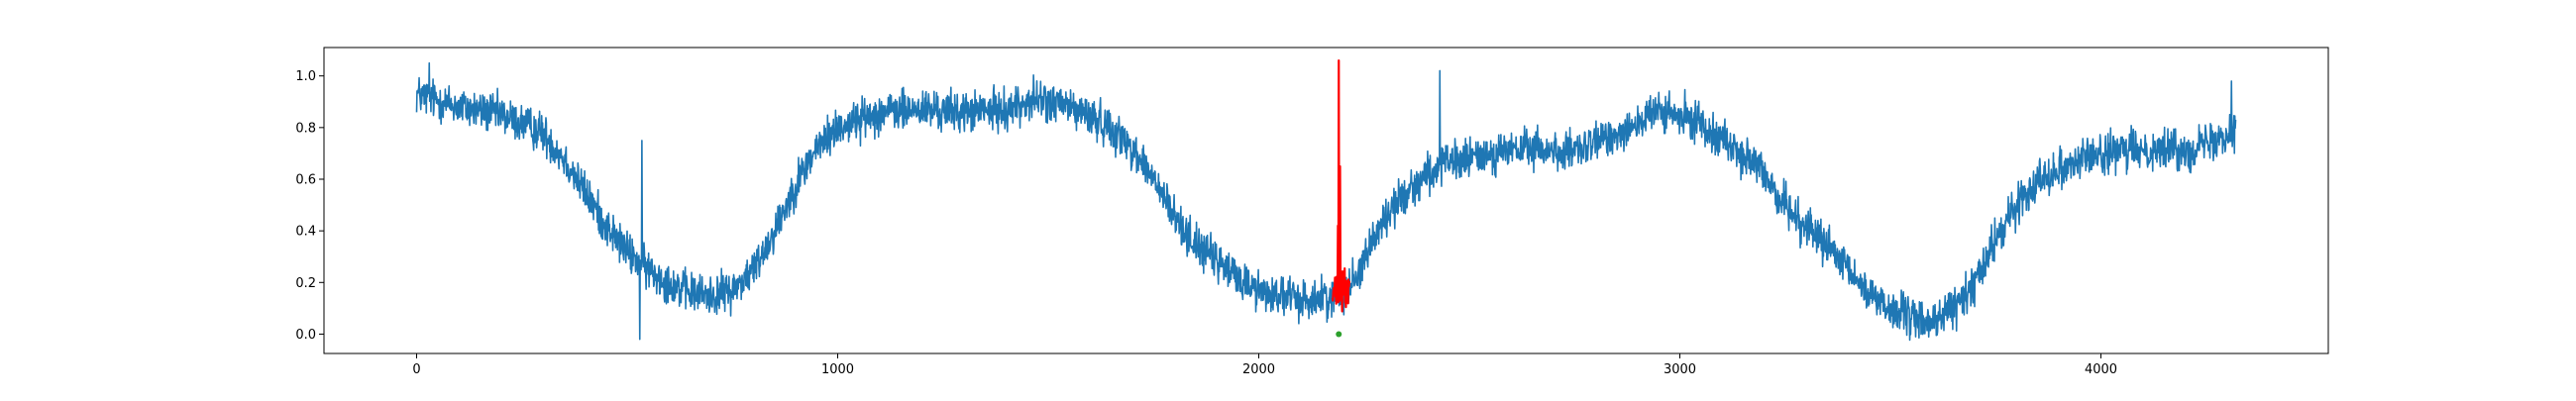 The height and width of the screenshot is (401, 2576). Describe the element at coordinates (416, 370) in the screenshot. I see `x-tick-label: 0` at that location.